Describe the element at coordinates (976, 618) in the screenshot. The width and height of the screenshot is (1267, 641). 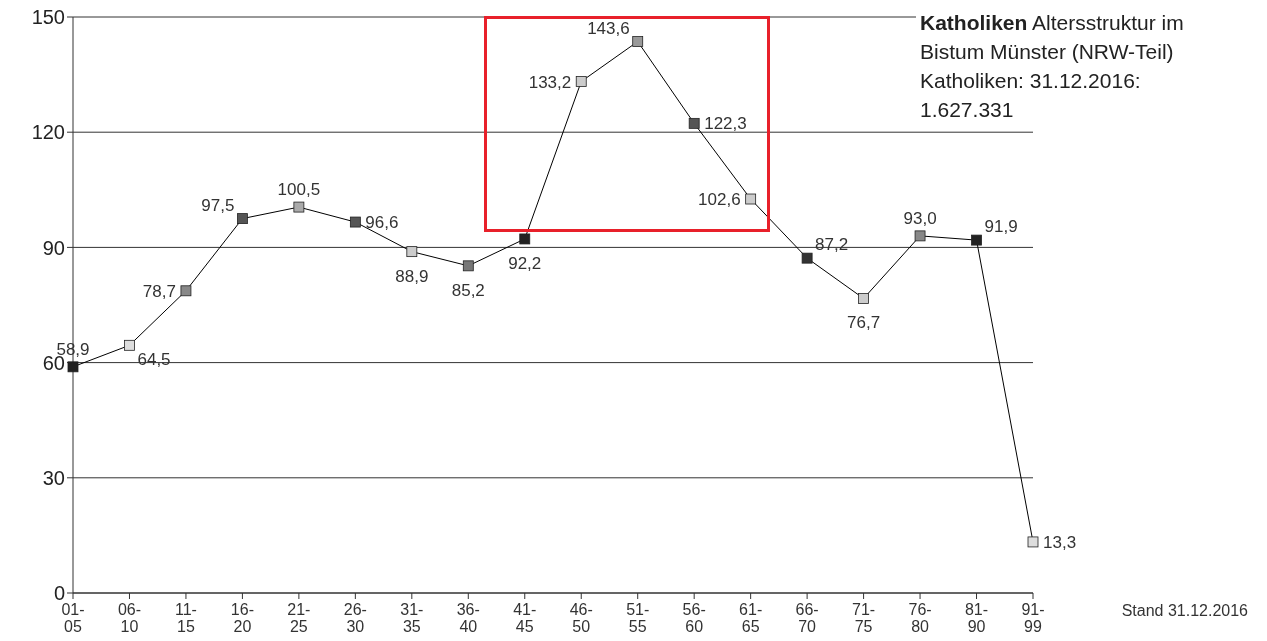
I see `x-tick-label: 81-90` at that location.